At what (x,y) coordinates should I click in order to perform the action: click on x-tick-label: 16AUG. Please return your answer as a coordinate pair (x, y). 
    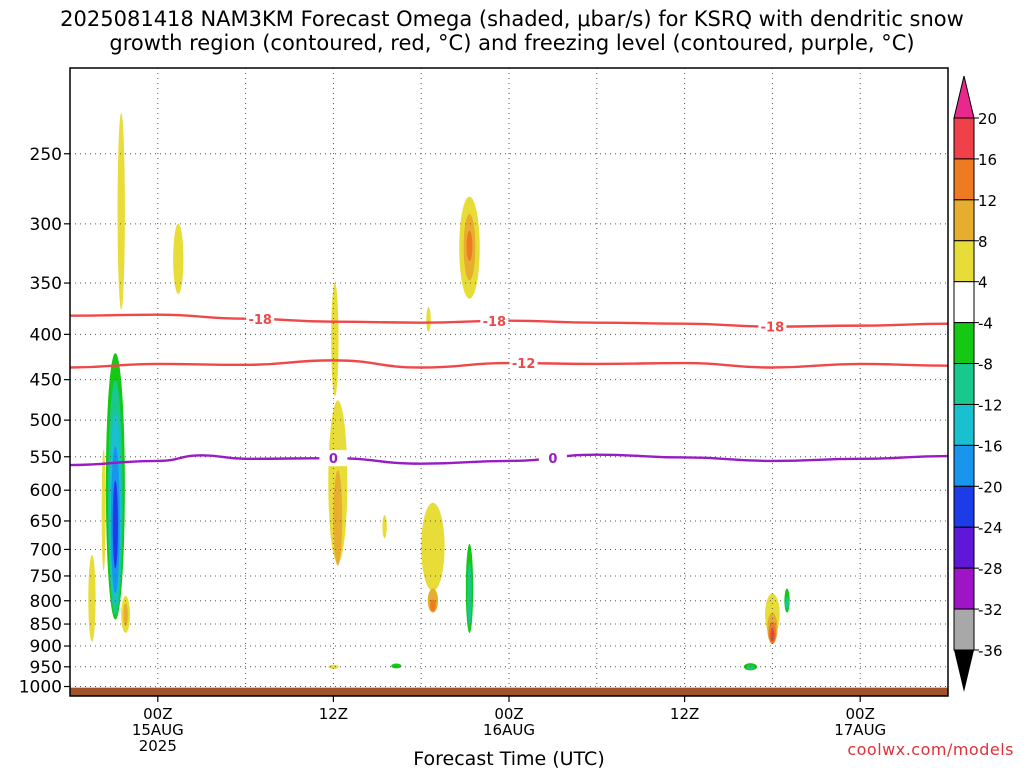
    Looking at the image, I should click on (509, 730).